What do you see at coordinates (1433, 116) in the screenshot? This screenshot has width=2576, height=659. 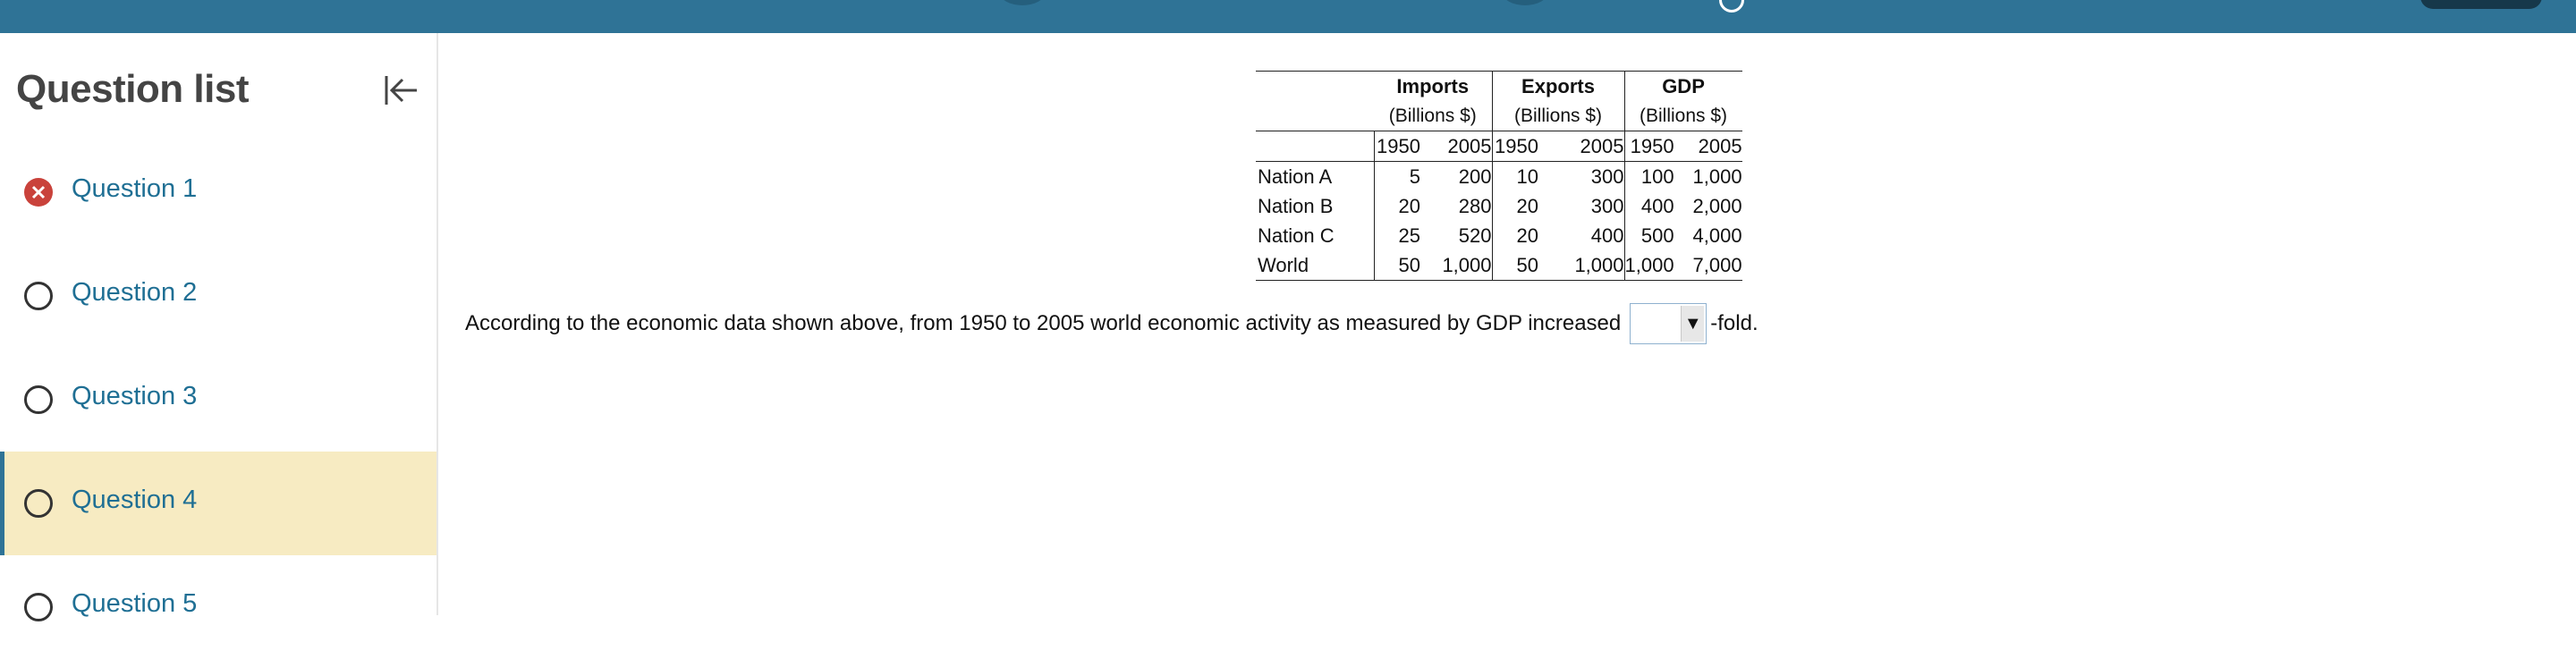 I see `imports-unit: (Billions $)` at bounding box center [1433, 116].